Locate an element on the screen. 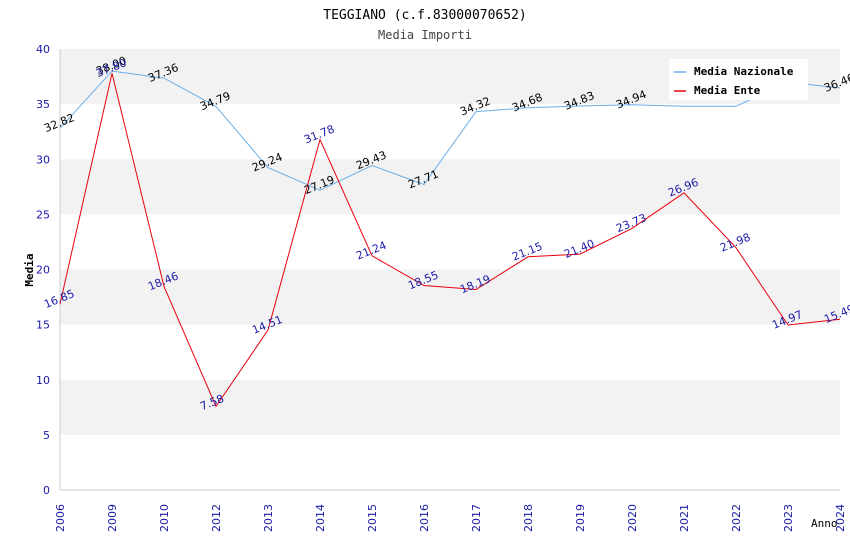  x-tick-label: 2024 is located at coordinates (840, 518).